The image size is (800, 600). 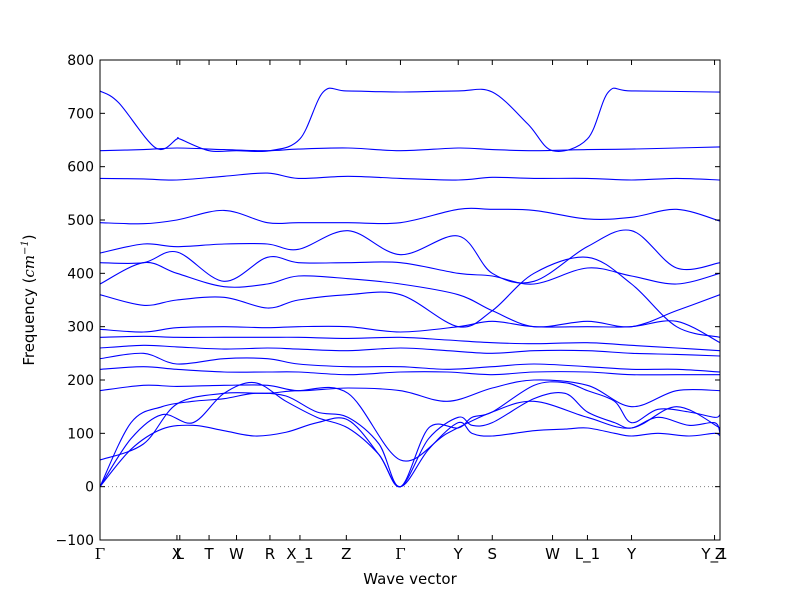 What do you see at coordinates (493, 554) in the screenshot?
I see `x-tick-label-11: S` at bounding box center [493, 554].